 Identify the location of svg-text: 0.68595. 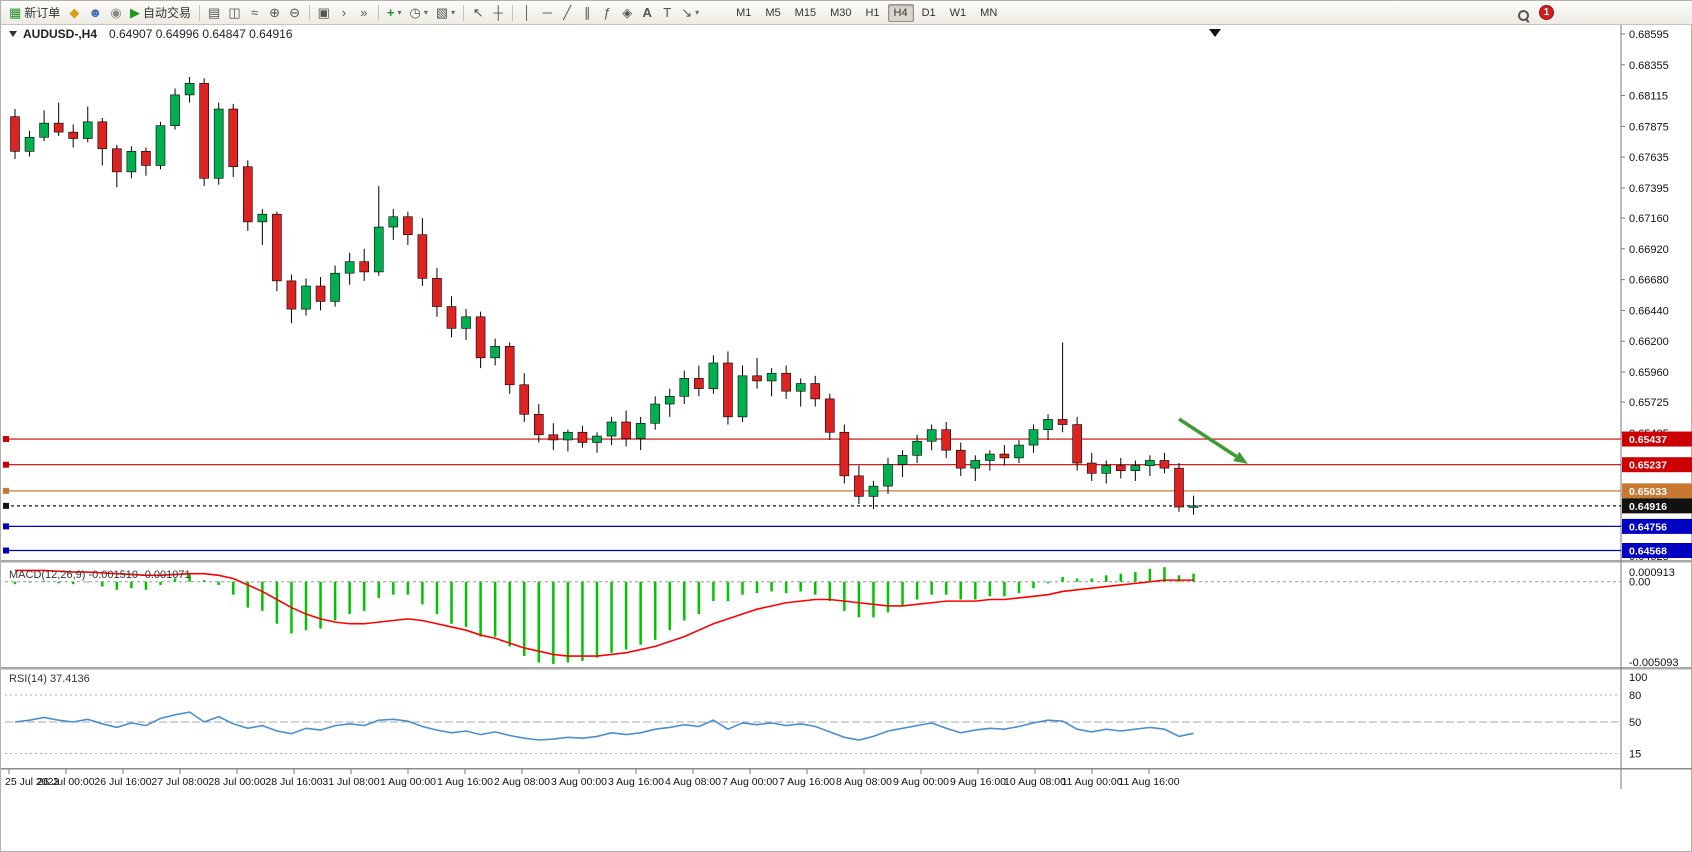
(1649, 35).